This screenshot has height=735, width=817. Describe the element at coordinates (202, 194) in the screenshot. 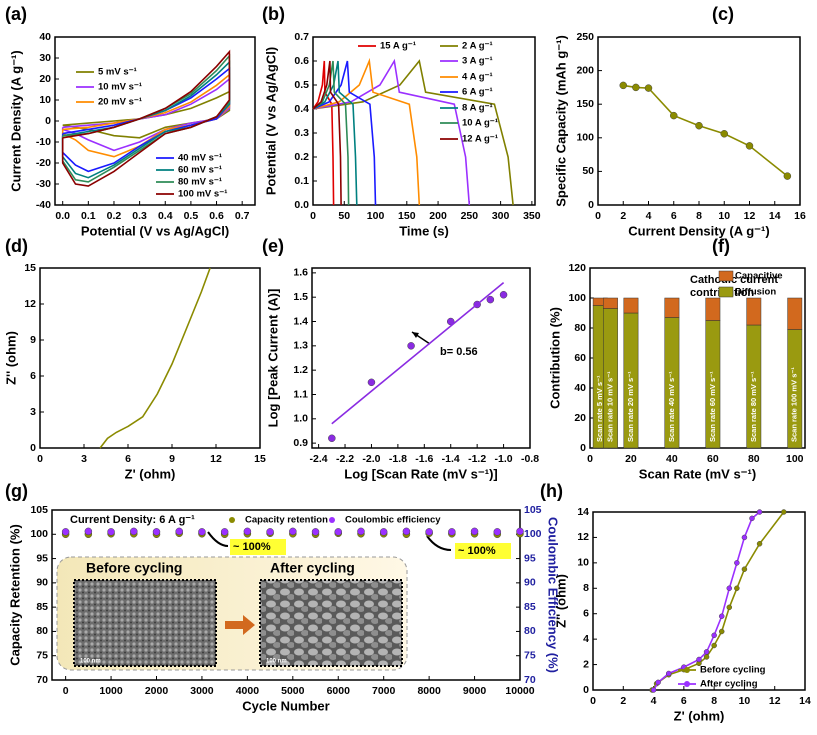

I see `legend-label: 100 mV s⁻¹` at that location.